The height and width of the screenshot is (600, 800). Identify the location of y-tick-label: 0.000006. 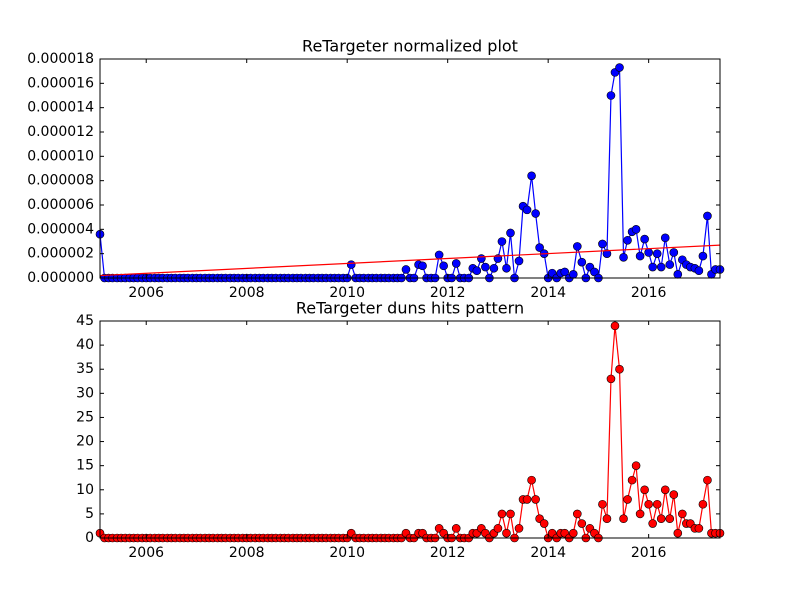
(60, 205).